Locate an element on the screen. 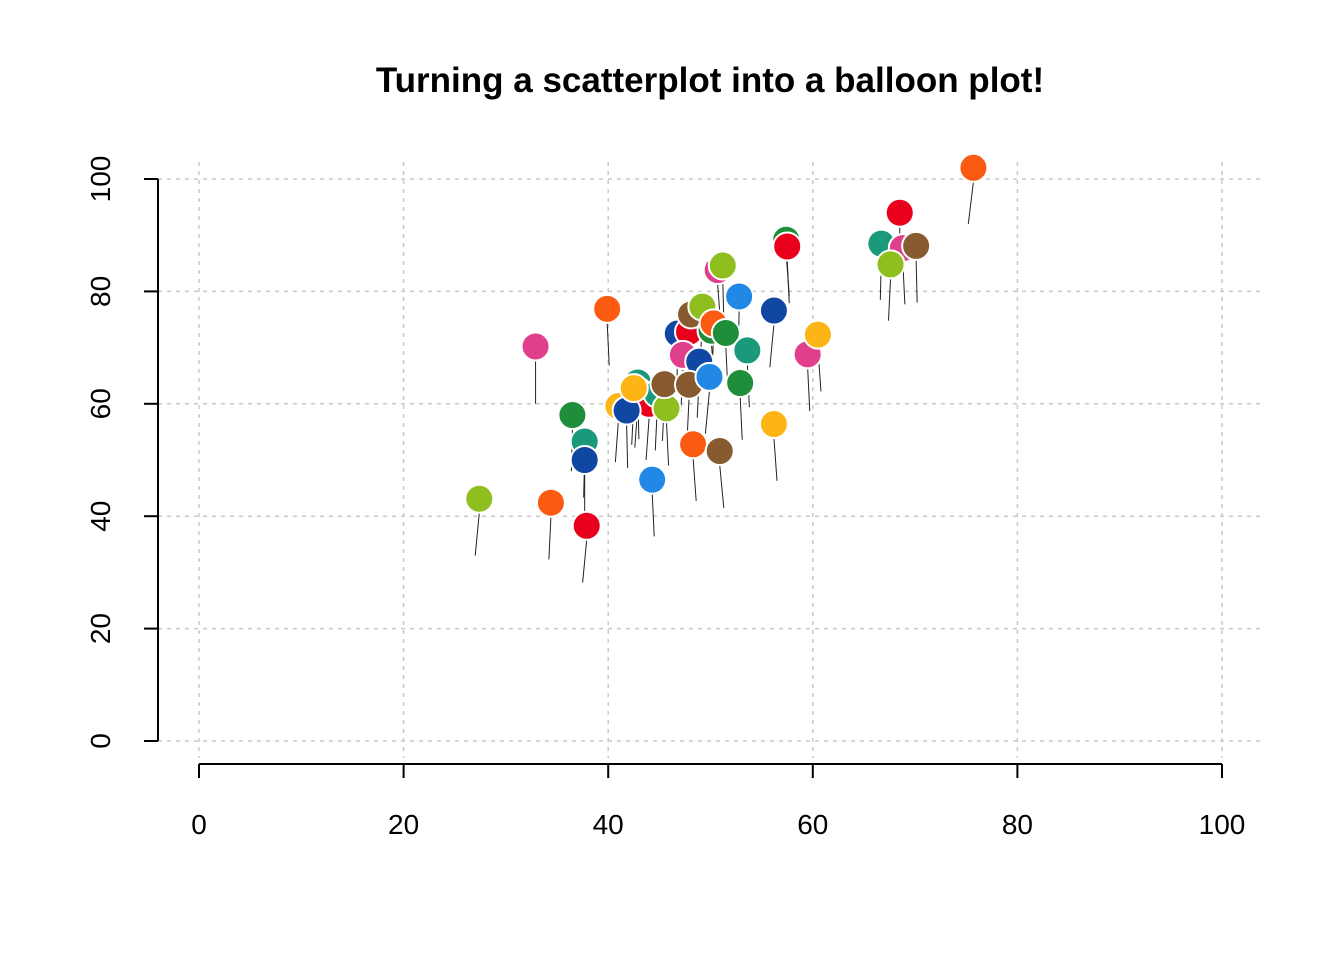 The width and height of the screenshot is (1344, 960). x-tick-label: 0 is located at coordinates (199, 824).